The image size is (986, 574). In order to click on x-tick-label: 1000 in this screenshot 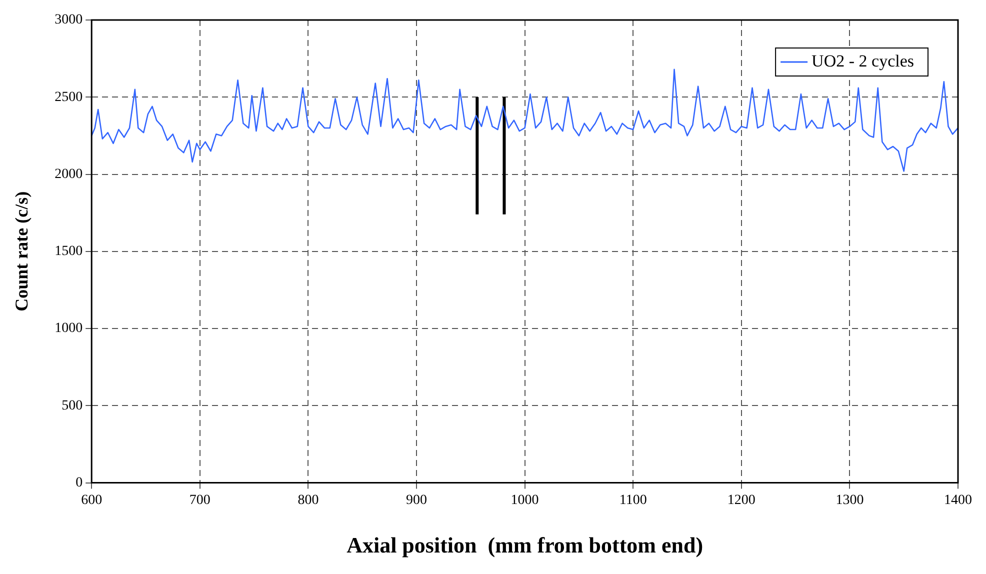, I will do `click(524, 500)`.